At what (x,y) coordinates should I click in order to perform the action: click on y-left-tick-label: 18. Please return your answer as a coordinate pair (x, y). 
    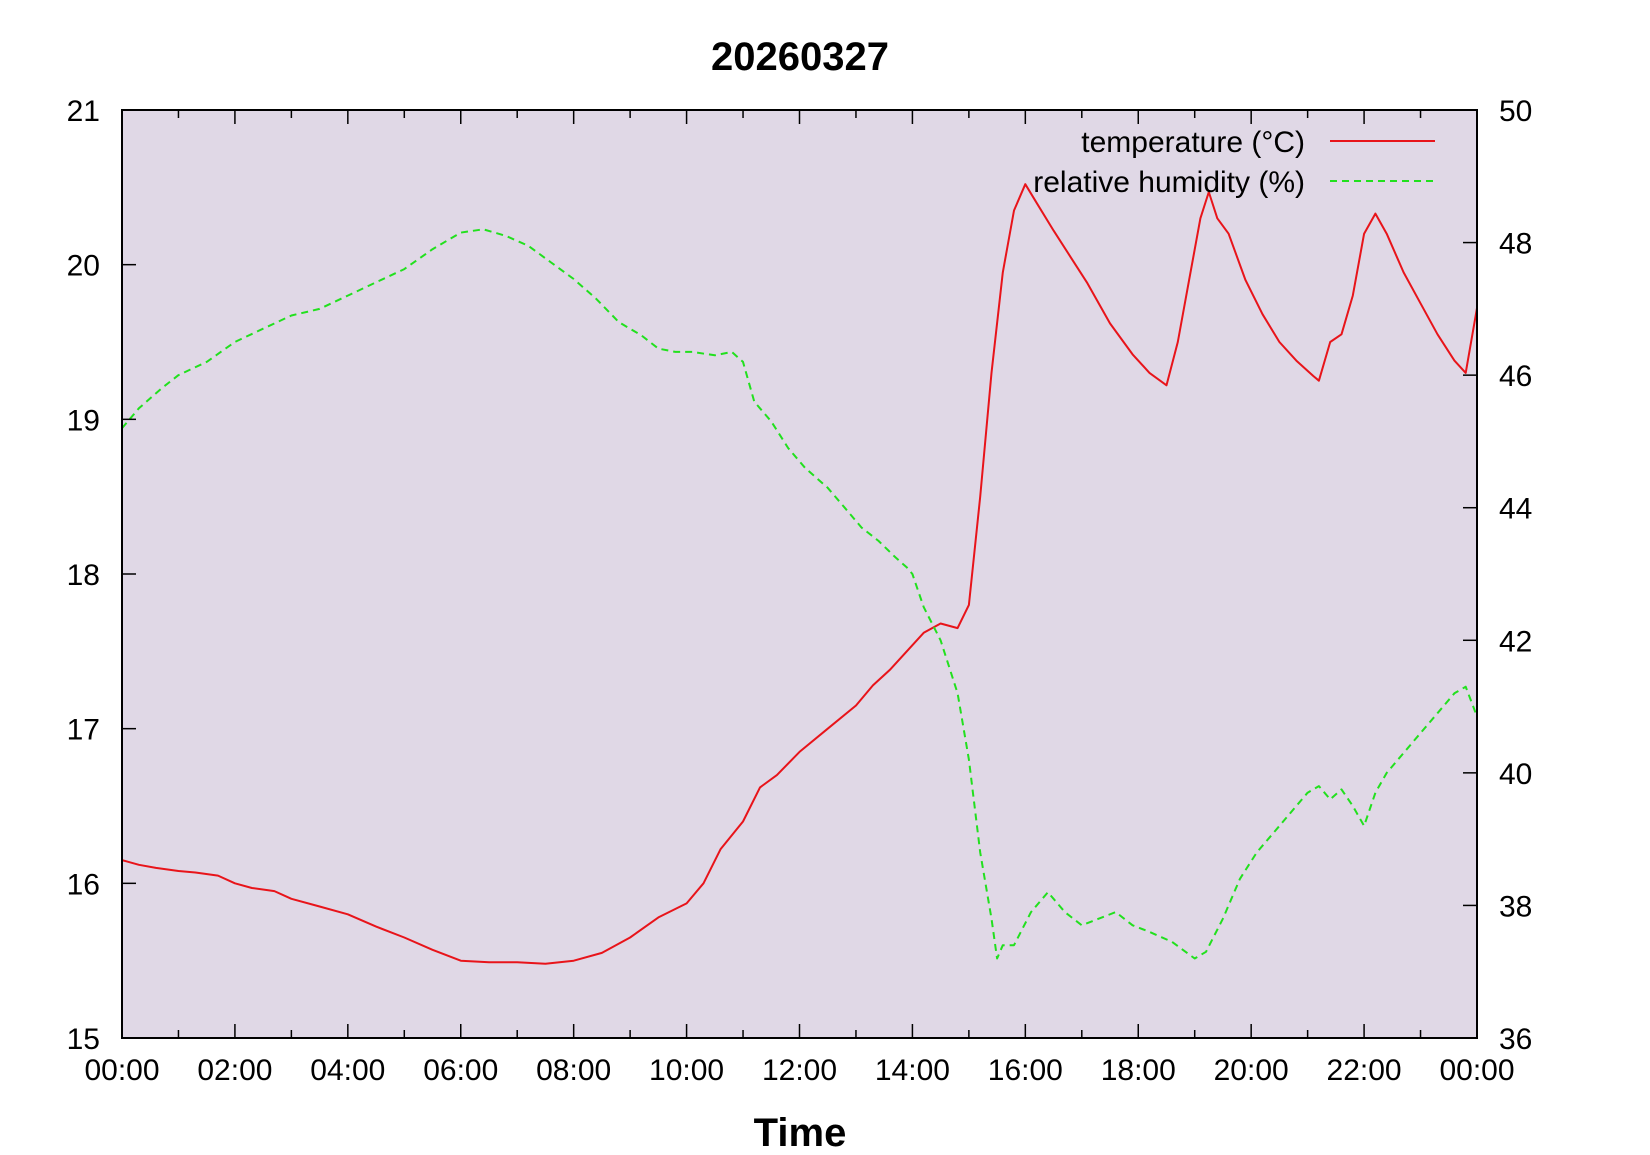
    Looking at the image, I should click on (83, 575).